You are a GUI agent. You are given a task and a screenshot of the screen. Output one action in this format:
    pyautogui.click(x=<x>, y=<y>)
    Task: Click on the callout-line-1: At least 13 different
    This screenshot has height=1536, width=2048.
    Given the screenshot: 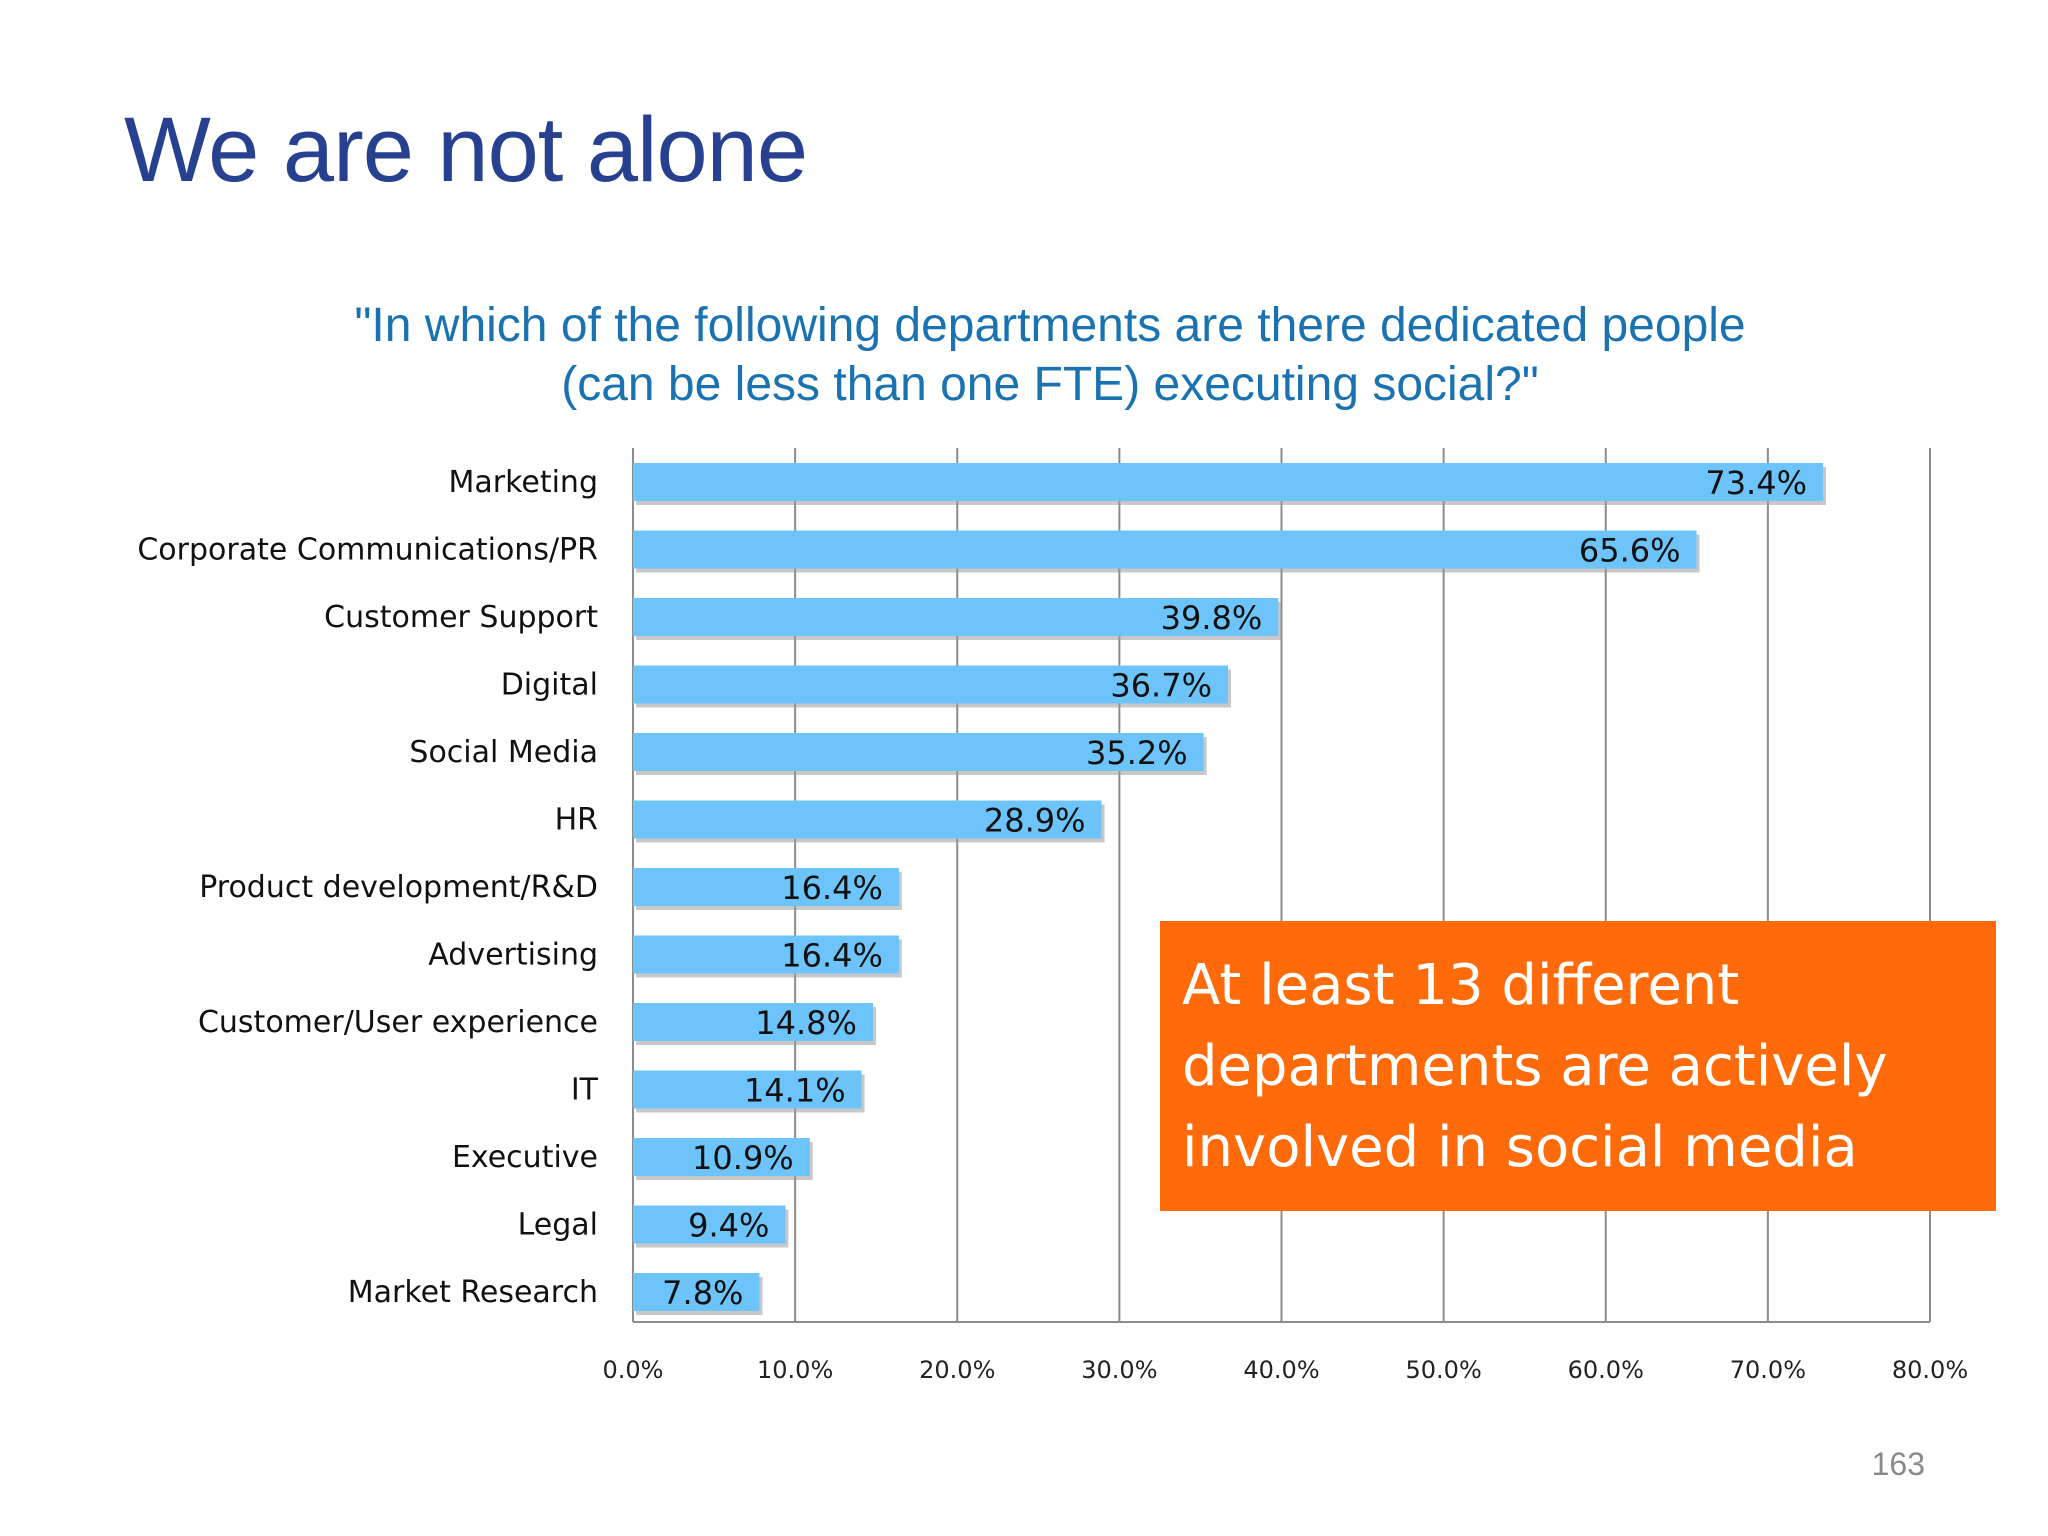 What is the action you would take?
    pyautogui.click(x=1461, y=985)
    